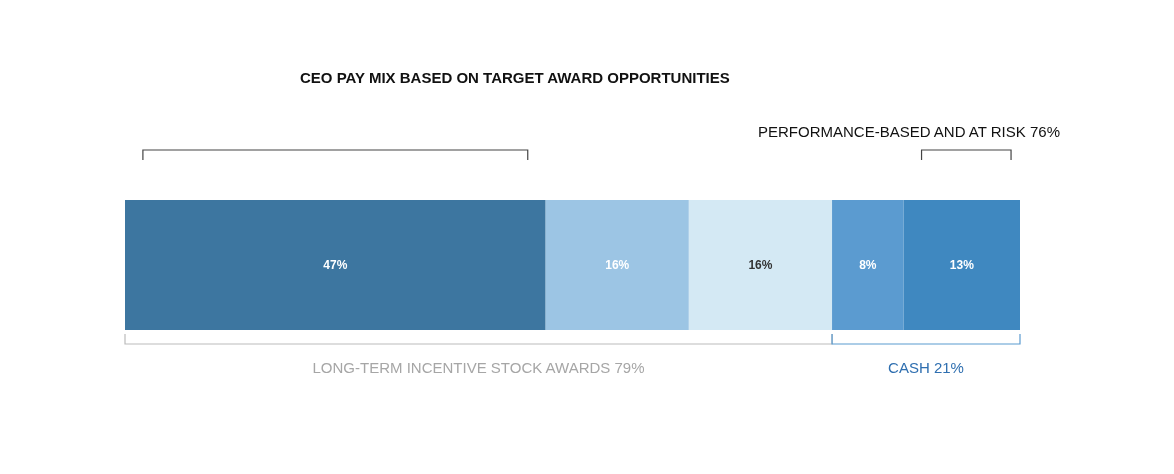 The width and height of the screenshot is (1174, 474). What do you see at coordinates (515, 77) in the screenshot?
I see `chart-title: CEO PAY MIX BASED ON TARGET AWARD OPPORTUNITIES` at bounding box center [515, 77].